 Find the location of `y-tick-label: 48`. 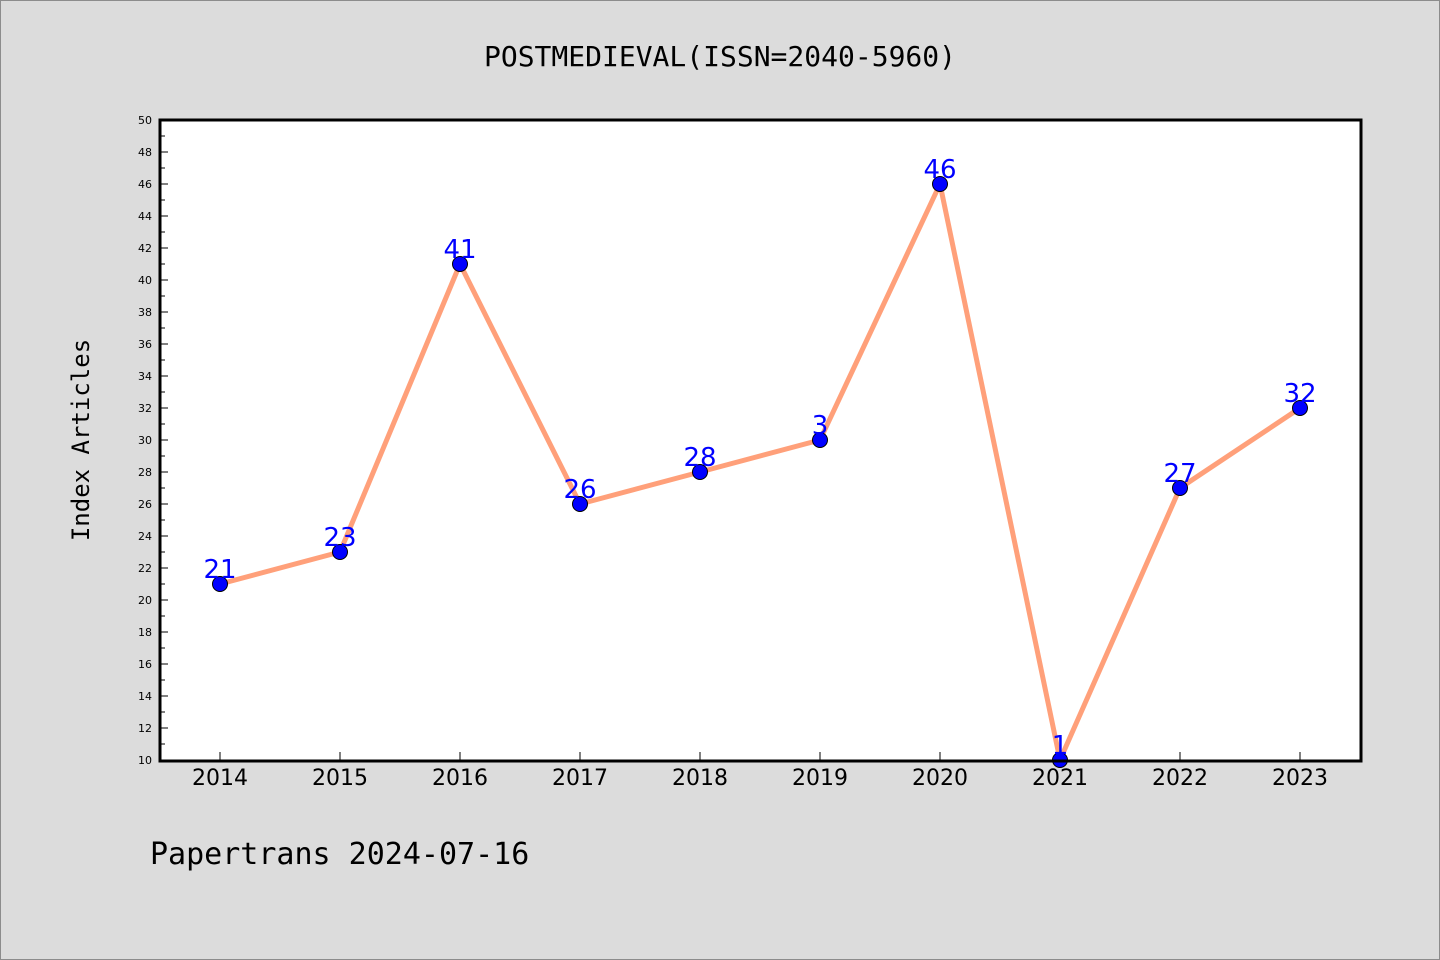

y-tick-label: 48 is located at coordinates (145, 152).